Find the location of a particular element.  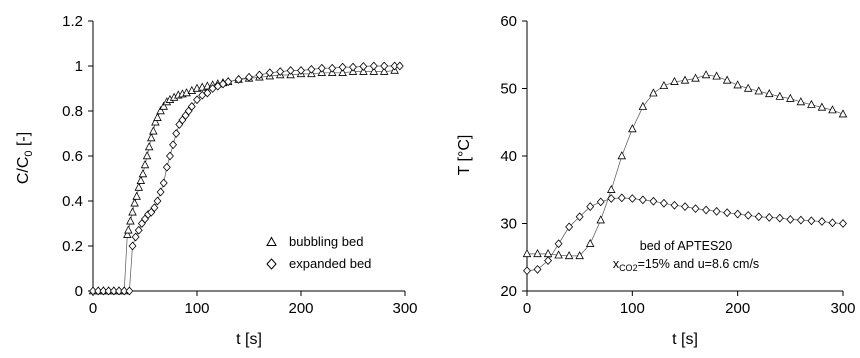

annotation-bed-label: bed of APTES20 is located at coordinates (686, 246).